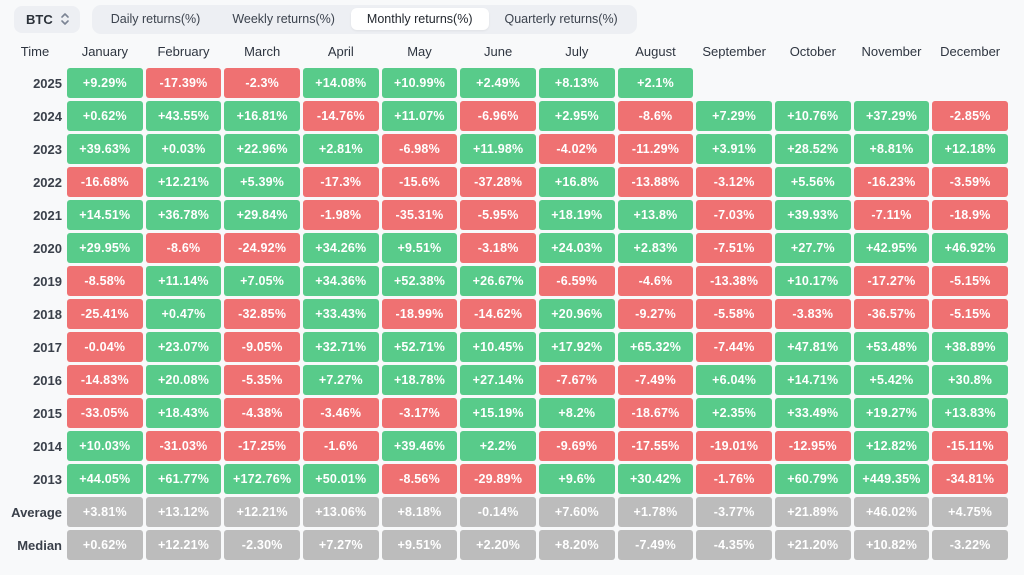 Image resolution: width=1024 pixels, height=575 pixels. I want to click on return-cell: -4.02%, so click(576, 149).